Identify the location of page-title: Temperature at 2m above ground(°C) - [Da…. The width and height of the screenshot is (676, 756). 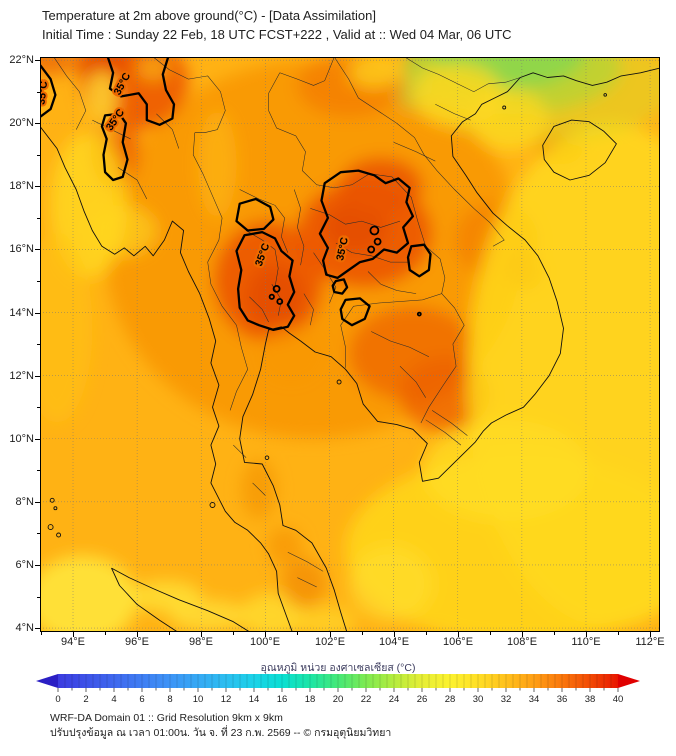
(209, 15).